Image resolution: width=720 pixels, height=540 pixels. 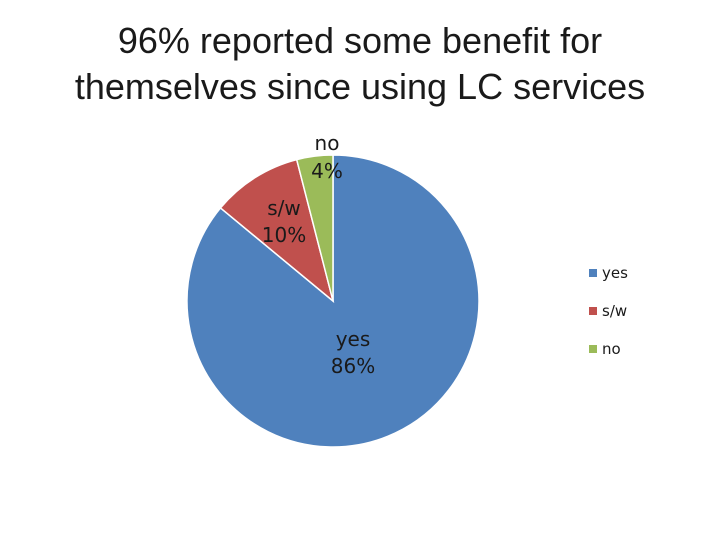 I want to click on chart-title-line-2: themselves since using LC services, so click(x=360, y=86).